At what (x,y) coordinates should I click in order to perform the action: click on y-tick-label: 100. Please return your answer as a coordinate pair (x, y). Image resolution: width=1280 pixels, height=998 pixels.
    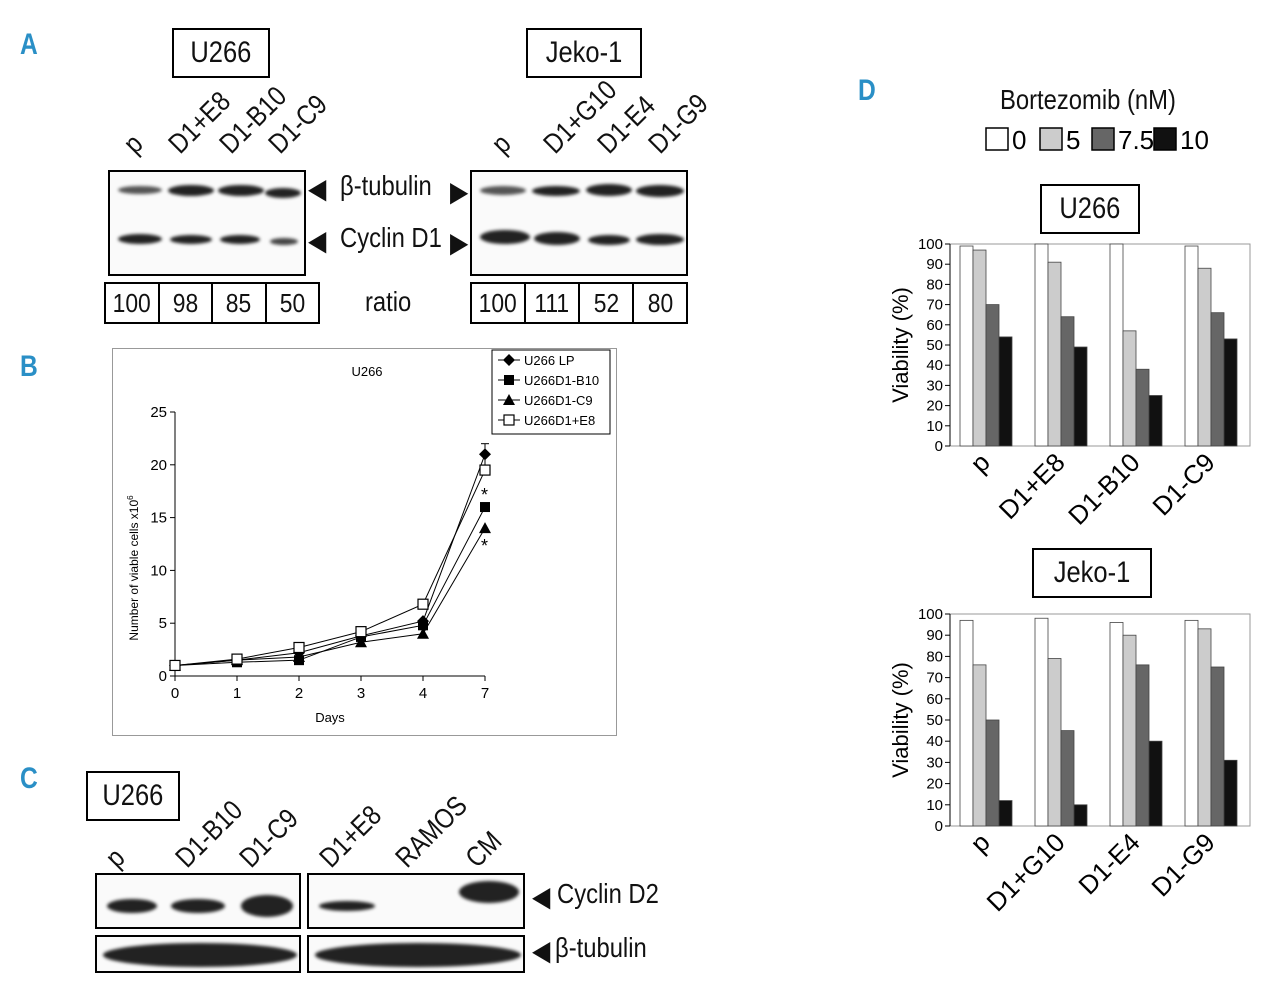
    Looking at the image, I should click on (930, 614).